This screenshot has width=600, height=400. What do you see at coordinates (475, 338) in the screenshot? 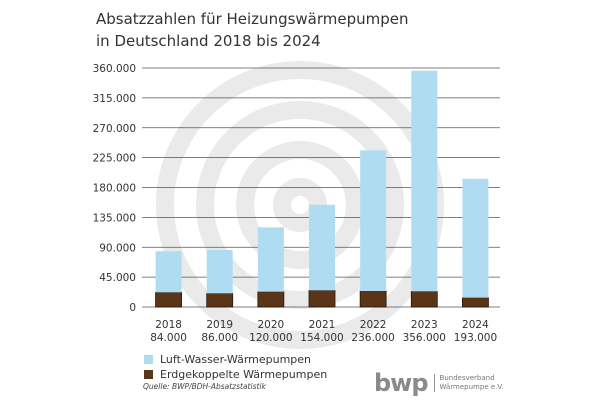
I see `total-label: 193.000` at bounding box center [475, 338].